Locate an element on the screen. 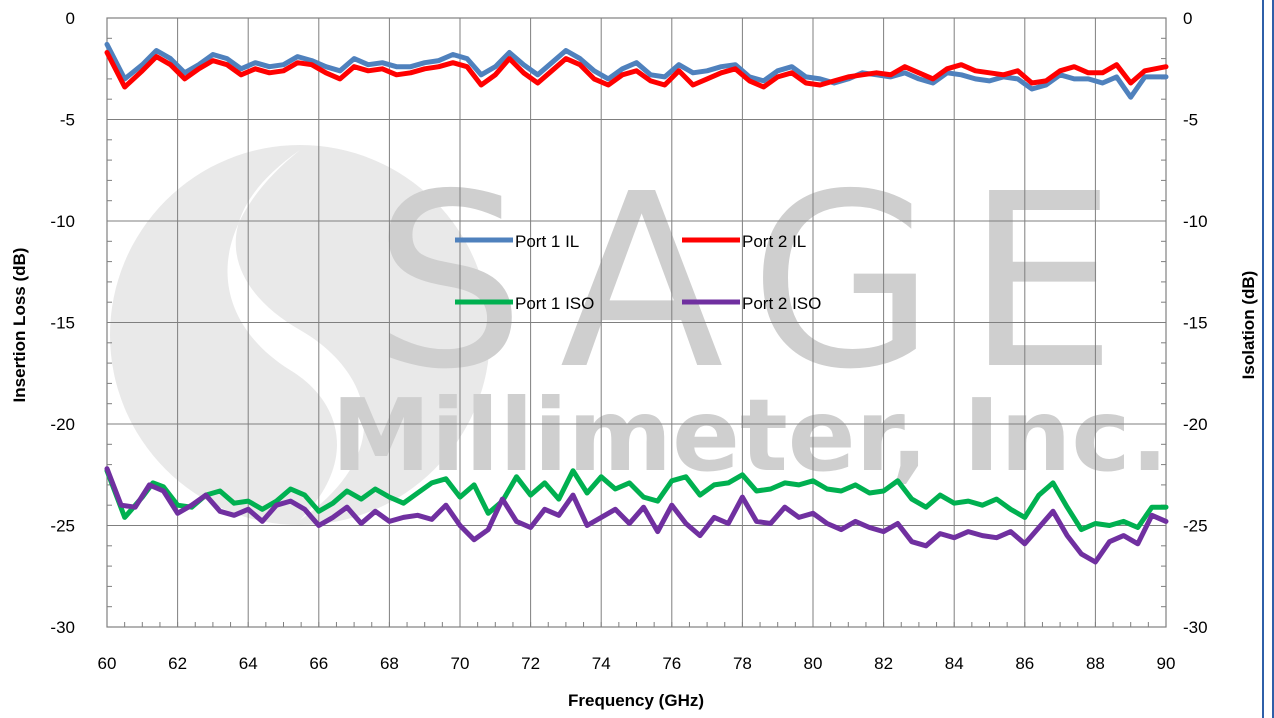  x-tick-label: 60 is located at coordinates (107, 663).